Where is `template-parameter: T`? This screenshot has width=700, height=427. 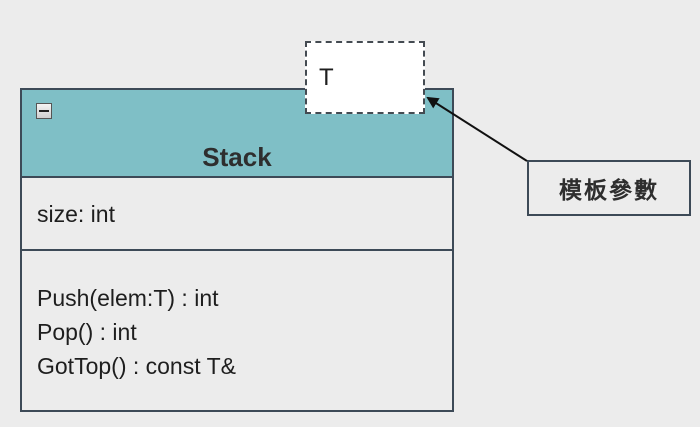 template-parameter: T is located at coordinates (326, 77).